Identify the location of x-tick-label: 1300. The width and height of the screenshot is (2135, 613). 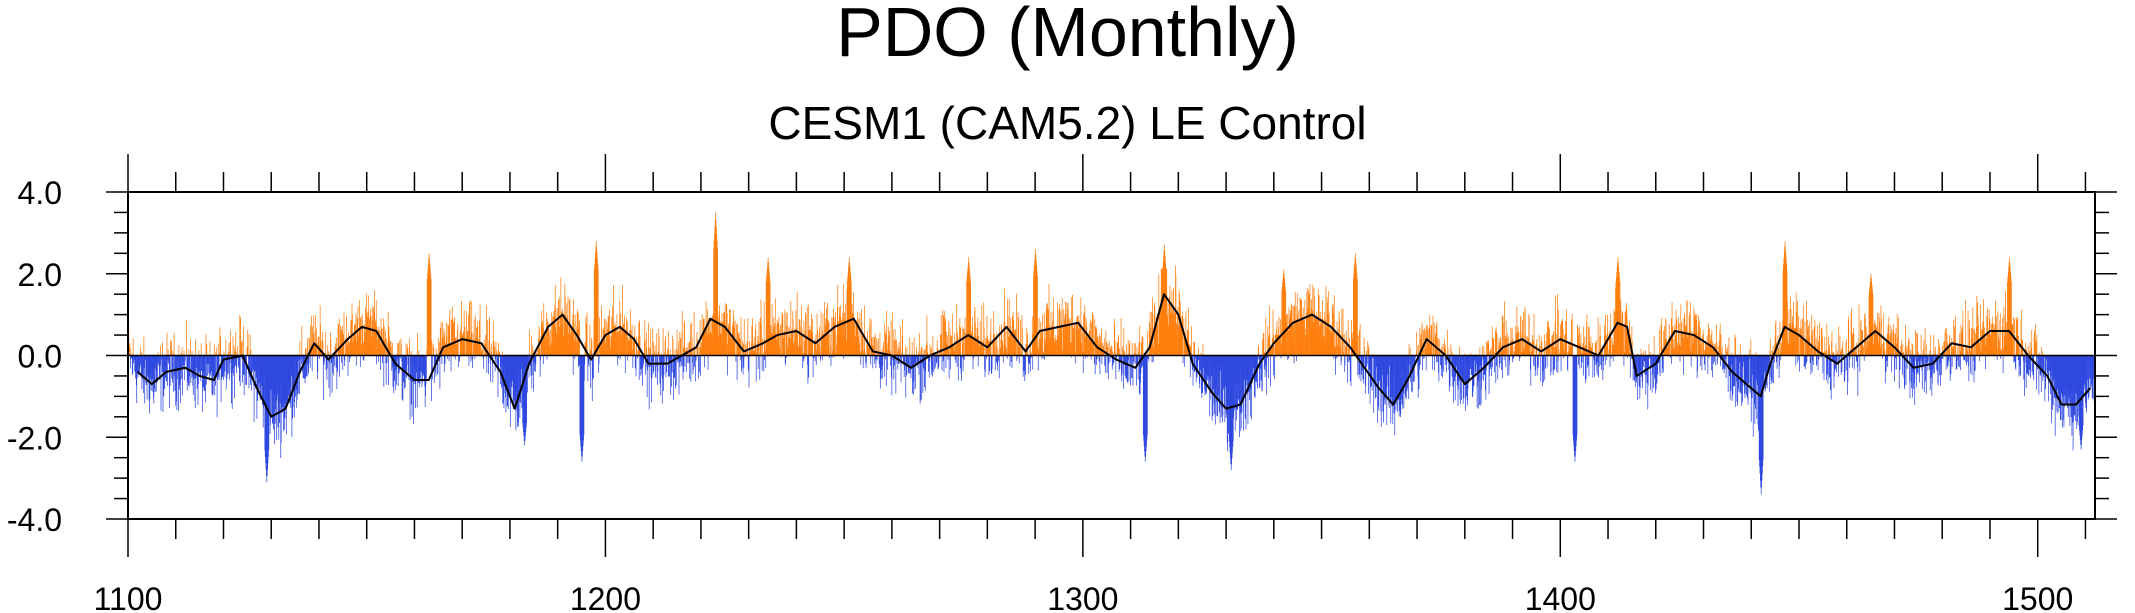
(1082, 597).